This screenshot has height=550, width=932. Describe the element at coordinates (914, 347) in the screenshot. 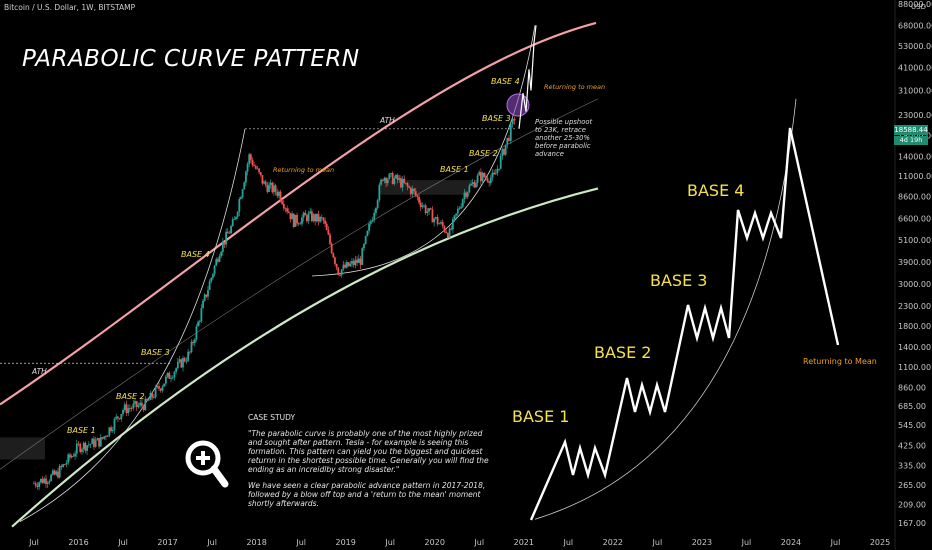

I see `y-tick-label: 1400.00` at that location.